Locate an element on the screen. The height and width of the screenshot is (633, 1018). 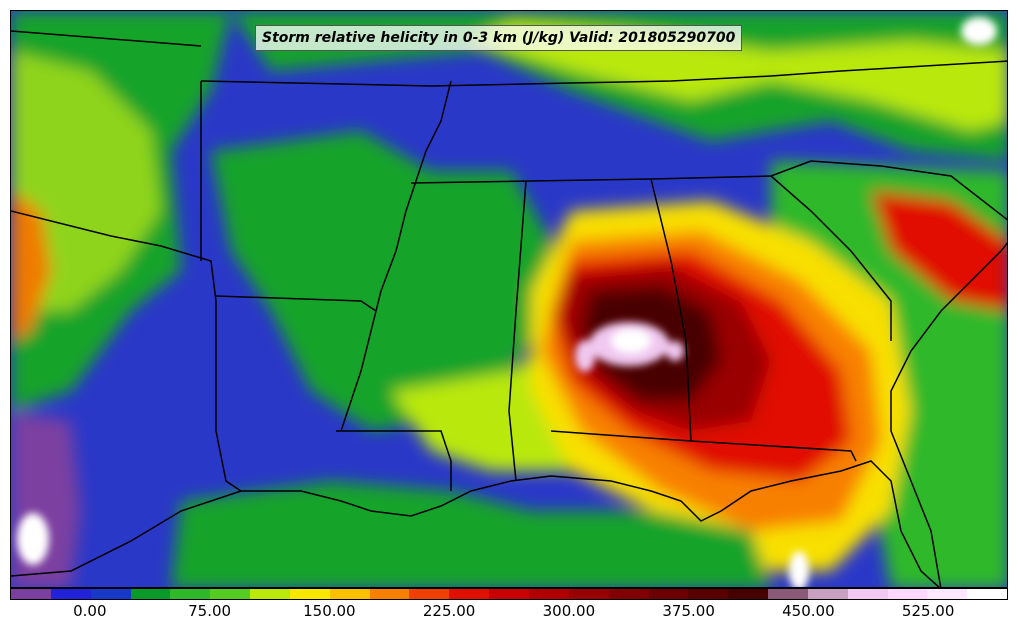
helicity-region-southwest-purple is located at coordinates (46, 499).